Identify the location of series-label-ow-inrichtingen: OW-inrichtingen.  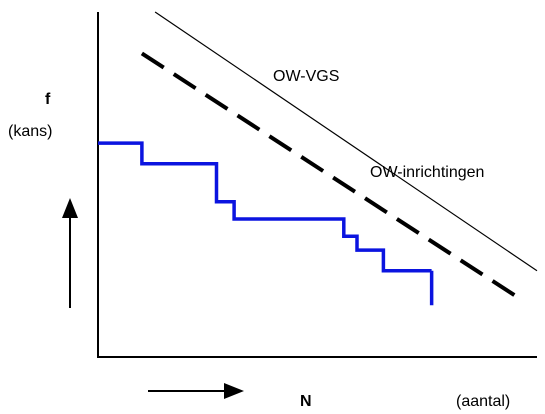
(427, 172).